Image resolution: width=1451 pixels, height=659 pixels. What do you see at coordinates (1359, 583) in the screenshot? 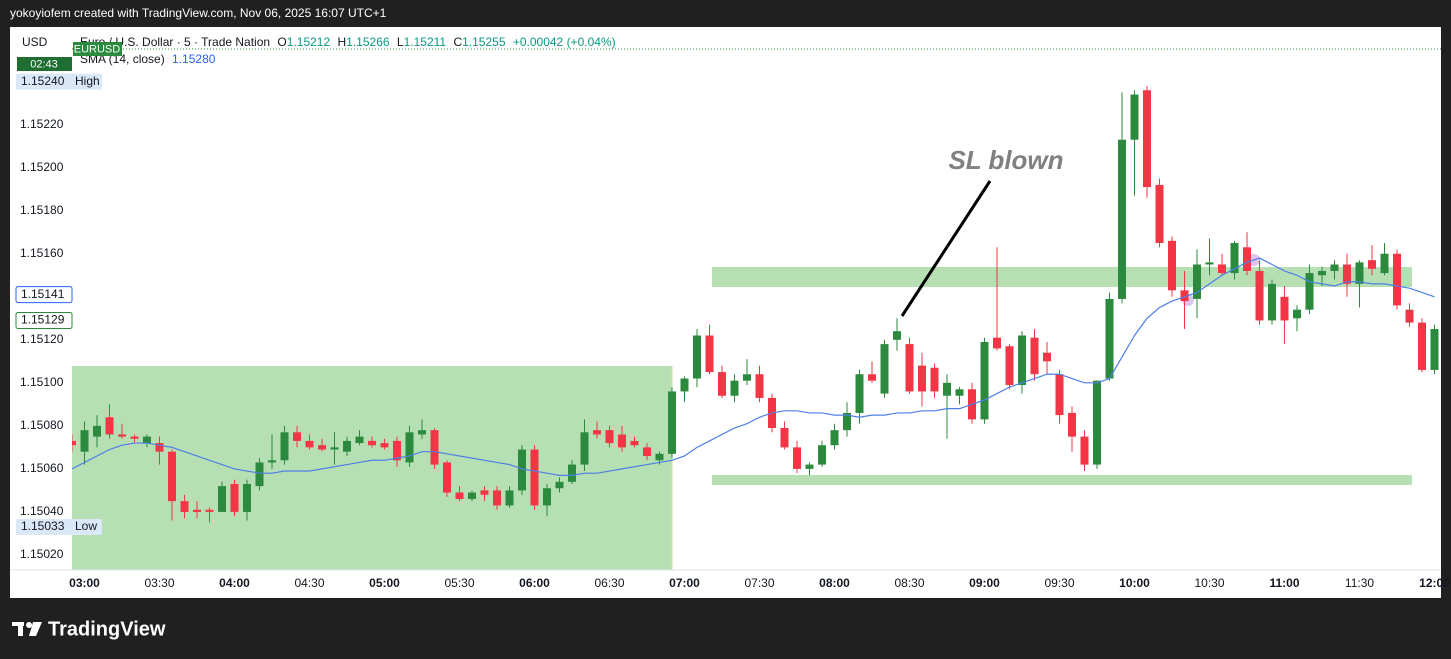
I see `x-tick-label: 11:30` at bounding box center [1359, 583].